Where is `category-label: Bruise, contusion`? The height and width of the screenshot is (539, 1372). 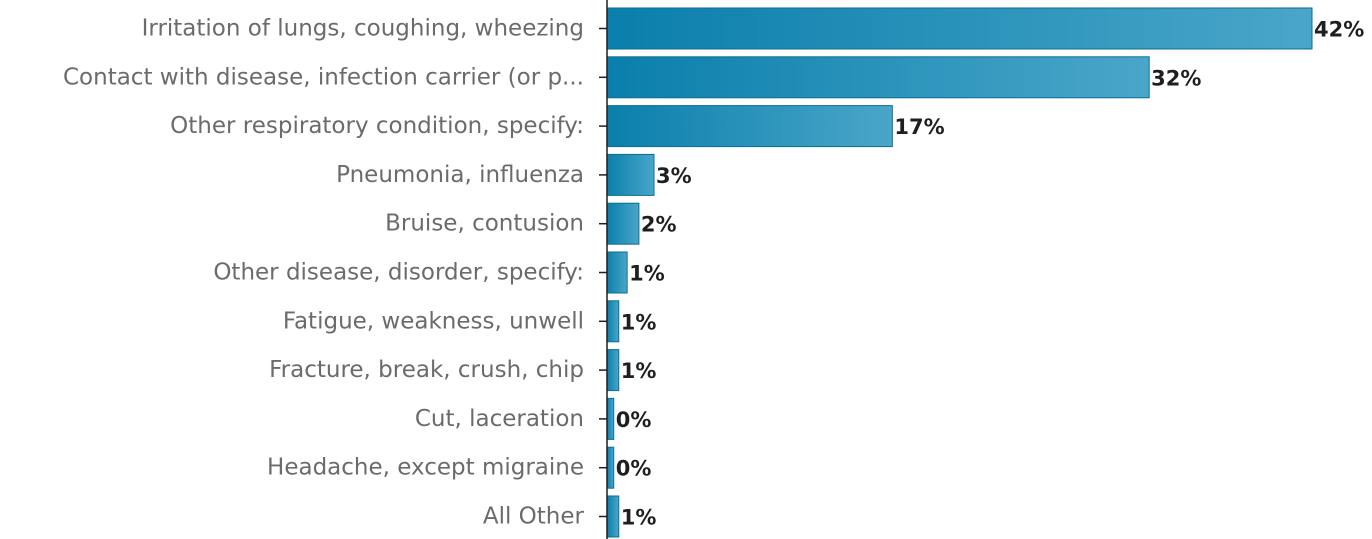
category-label: Bruise, contusion is located at coordinates (484, 224).